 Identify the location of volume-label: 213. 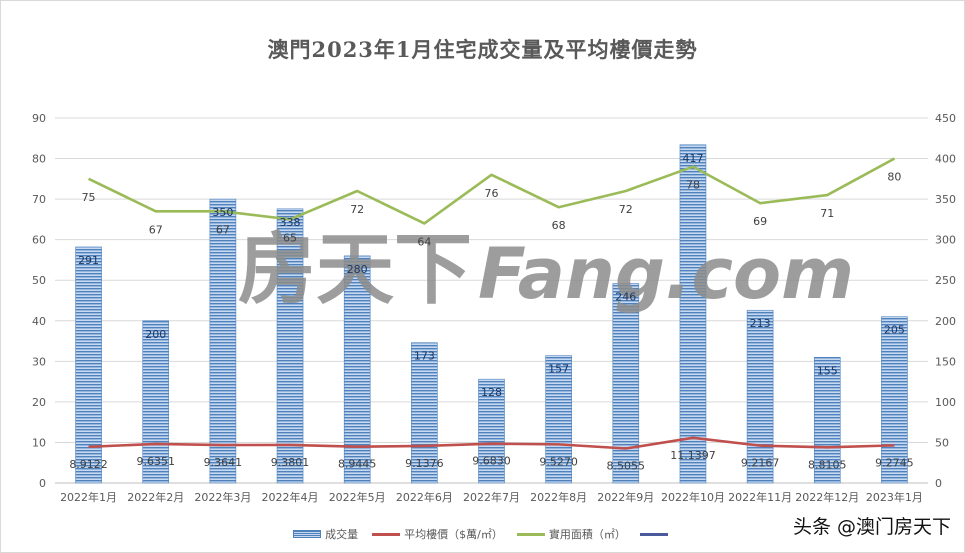
(760, 323).